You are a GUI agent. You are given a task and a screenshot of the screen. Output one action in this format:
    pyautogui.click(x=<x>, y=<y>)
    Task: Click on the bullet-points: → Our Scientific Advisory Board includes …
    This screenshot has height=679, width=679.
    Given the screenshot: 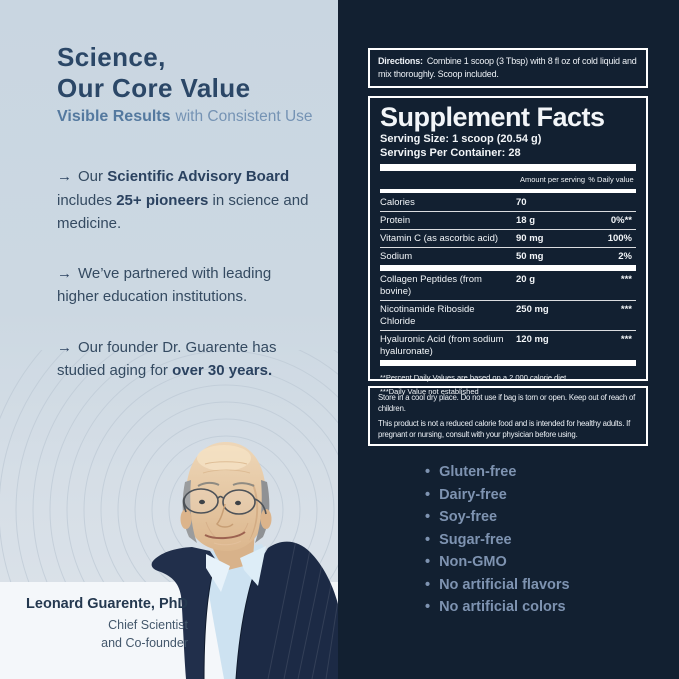 What is the action you would take?
    pyautogui.click(x=188, y=274)
    